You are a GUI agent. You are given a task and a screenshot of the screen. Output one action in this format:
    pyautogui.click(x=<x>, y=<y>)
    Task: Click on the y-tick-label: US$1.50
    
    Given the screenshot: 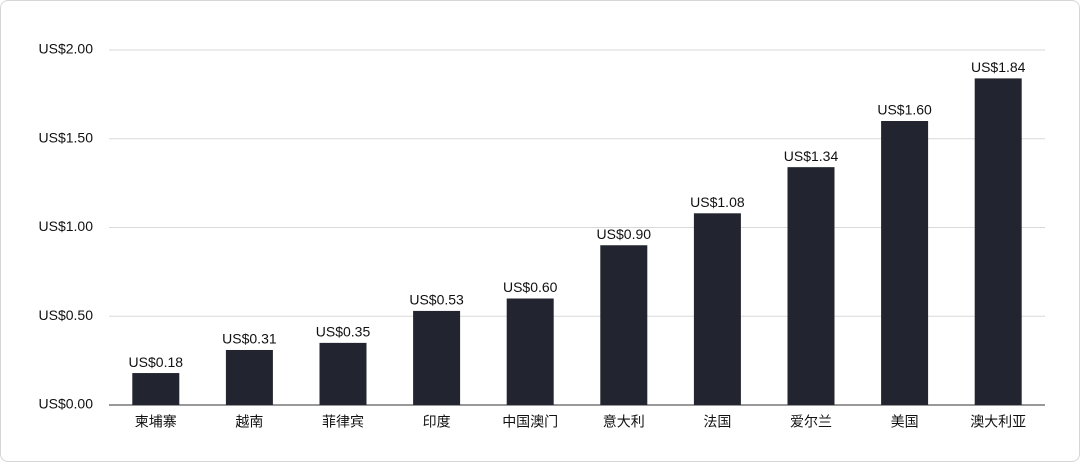 What is the action you would take?
    pyautogui.click(x=66, y=137)
    